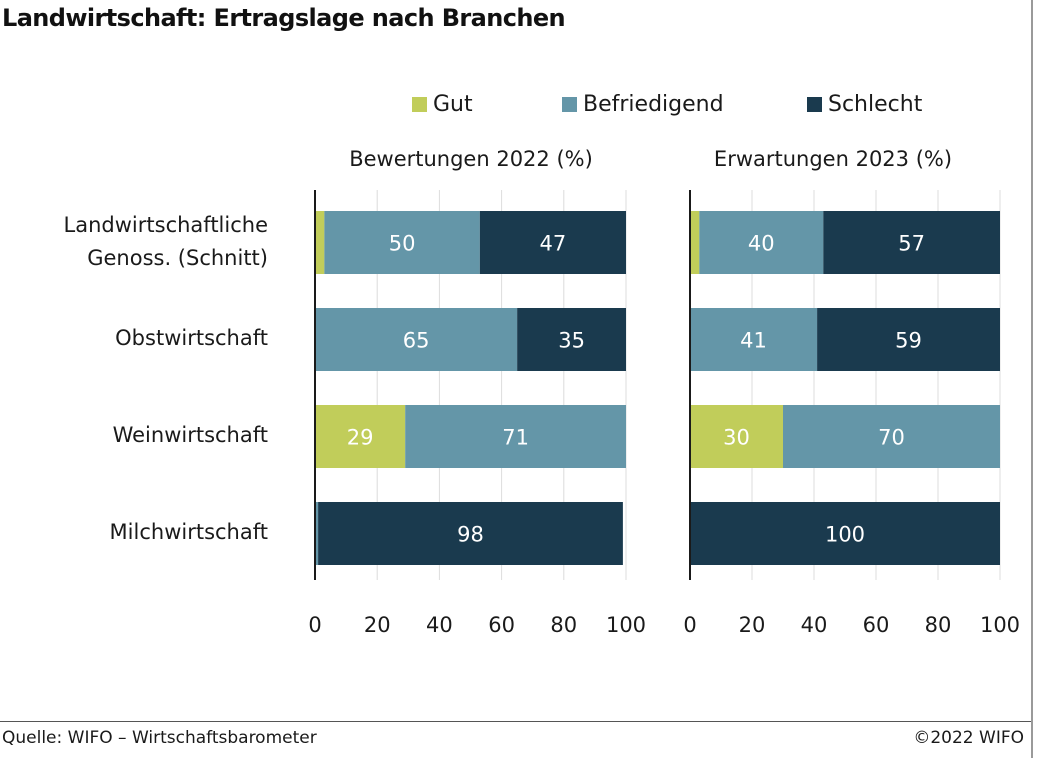 The width and height of the screenshot is (1038, 758). Describe the element at coordinates (191, 338) in the screenshot. I see `category-label-obstwirtschaft: Obstwirtschaft` at that location.